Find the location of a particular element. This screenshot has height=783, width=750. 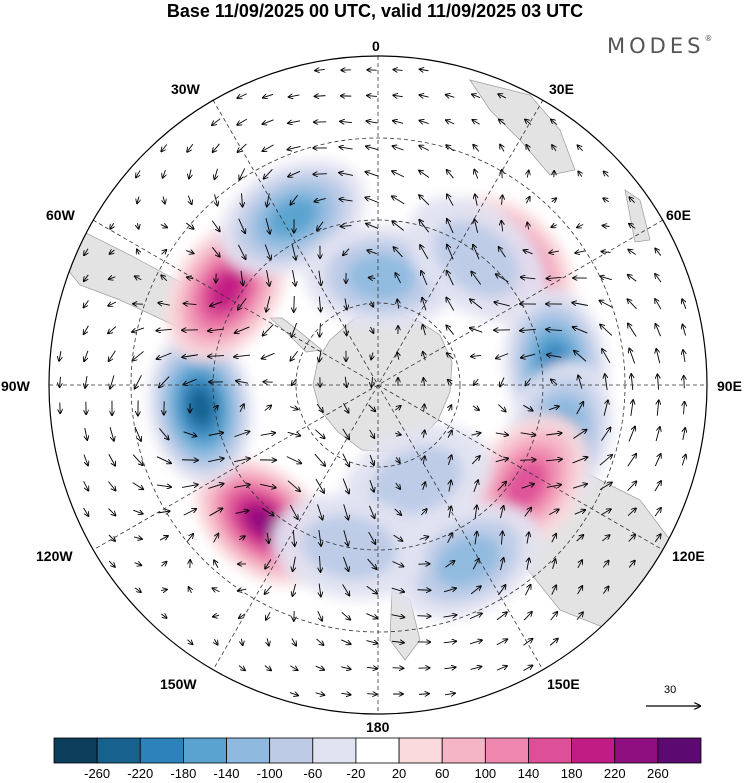

colorbar-tick-label: 140 is located at coordinates (528, 773).